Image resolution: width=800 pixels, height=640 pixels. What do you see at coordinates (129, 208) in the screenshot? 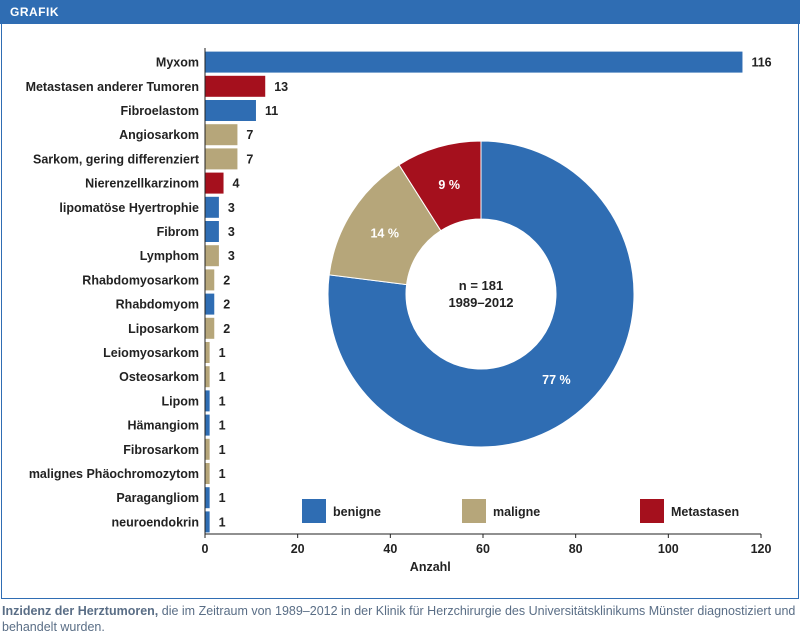
I see `category-label-7: lipomatöse Hyertrophie` at bounding box center [129, 208].